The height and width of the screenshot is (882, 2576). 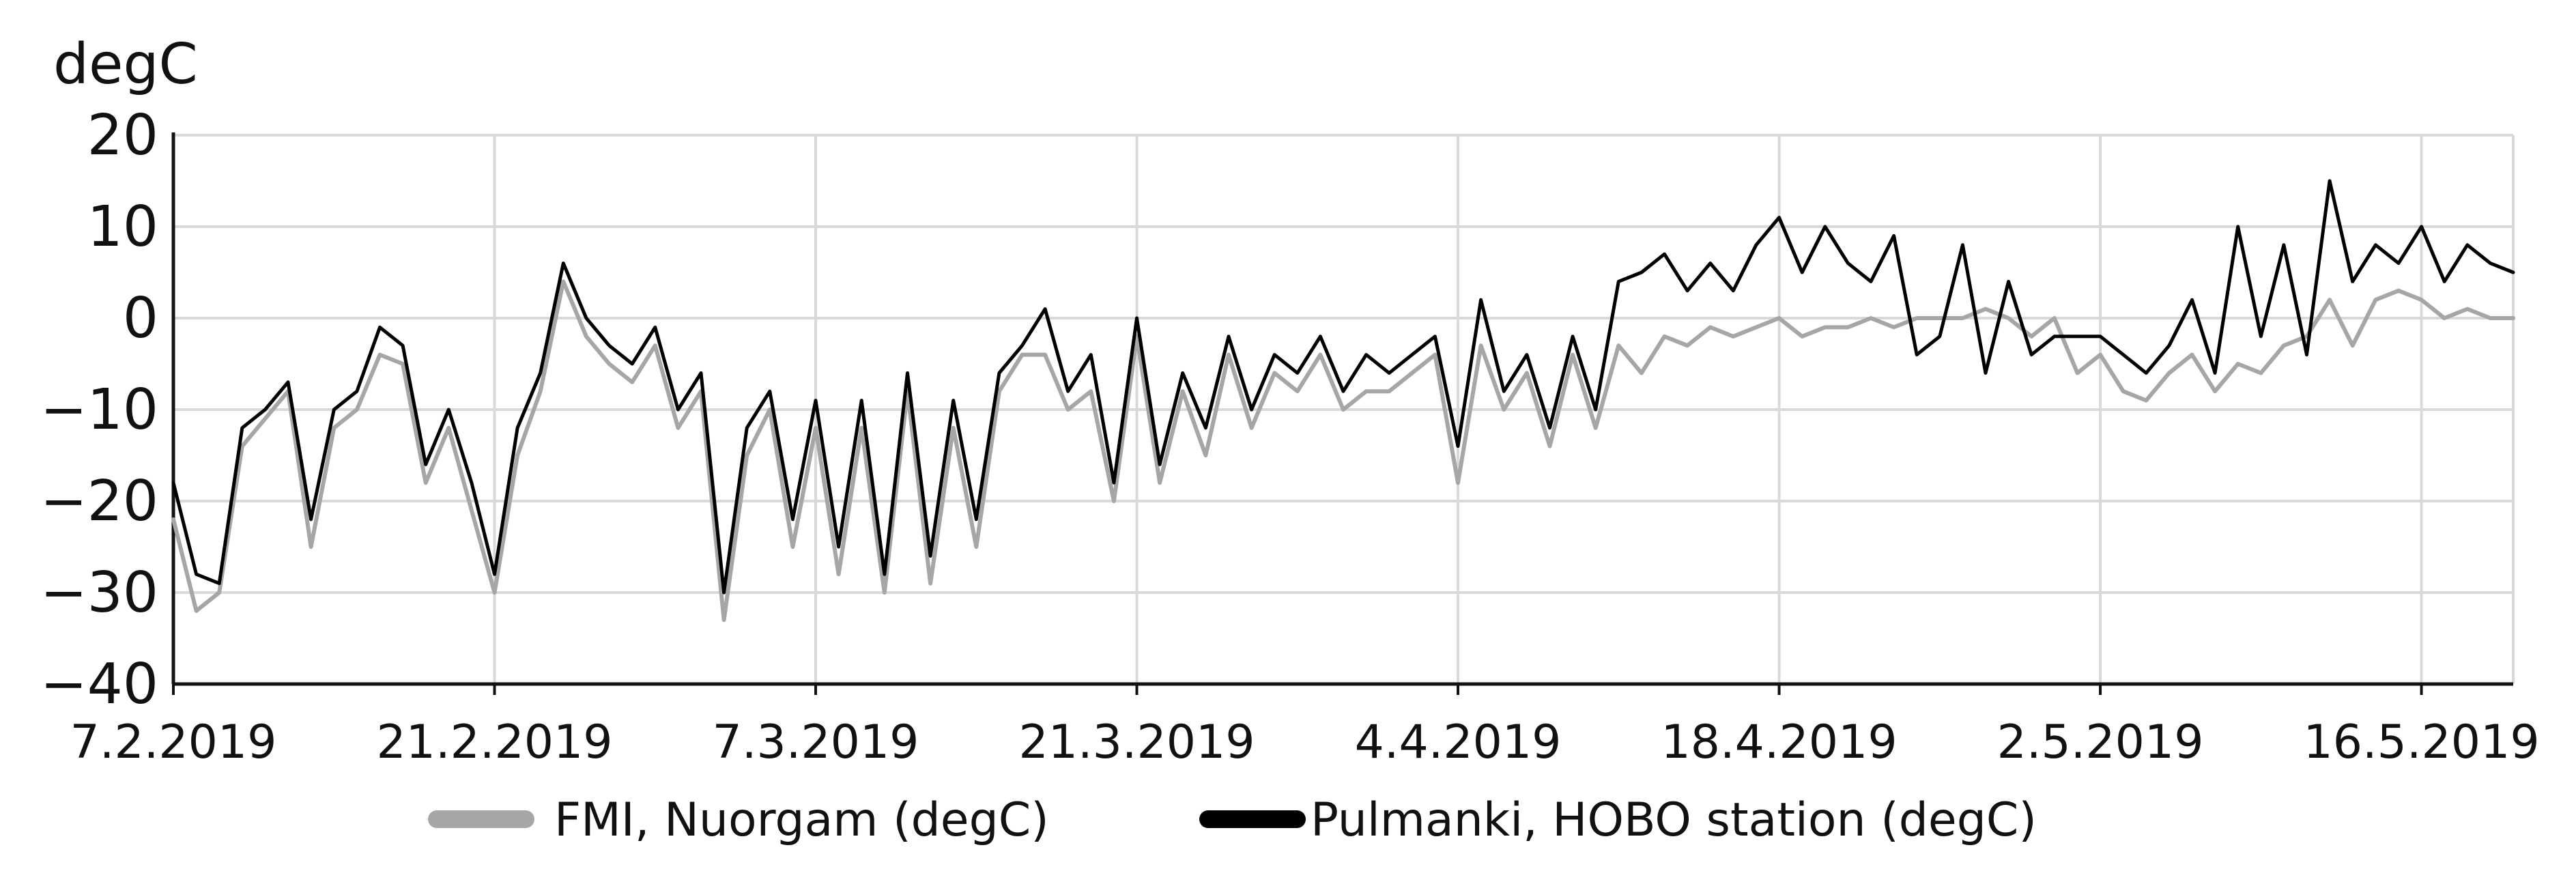 I want to click on y-tick-labels: 20 10 0 −10 −20 −30 −40, so click(x=99, y=410).